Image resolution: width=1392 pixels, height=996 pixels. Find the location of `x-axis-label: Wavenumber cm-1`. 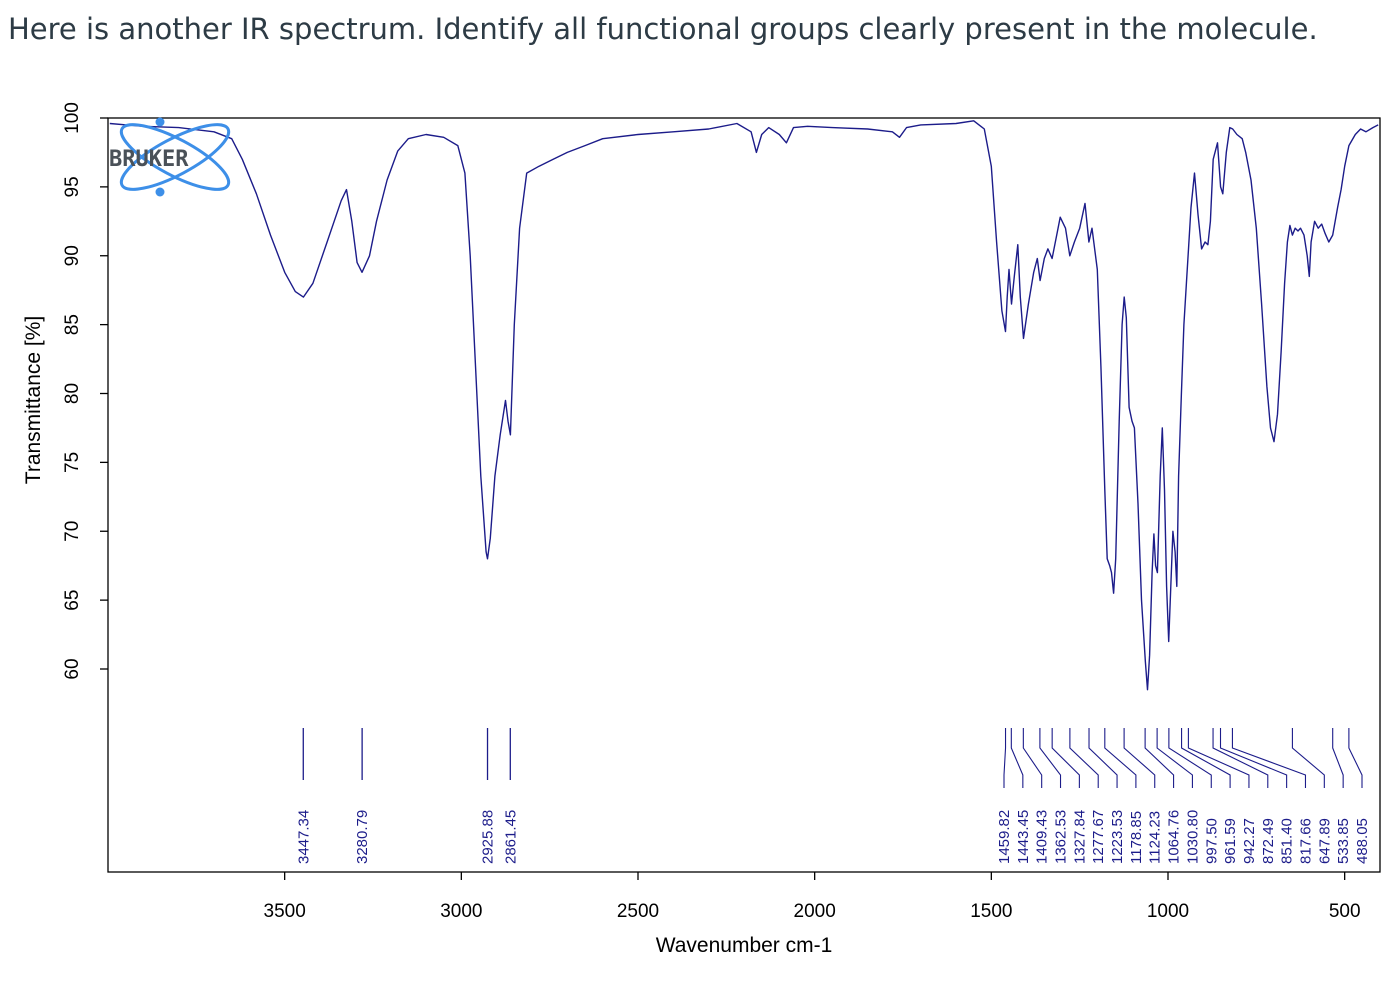

x-axis-label: Wavenumber cm-1 is located at coordinates (744, 945).